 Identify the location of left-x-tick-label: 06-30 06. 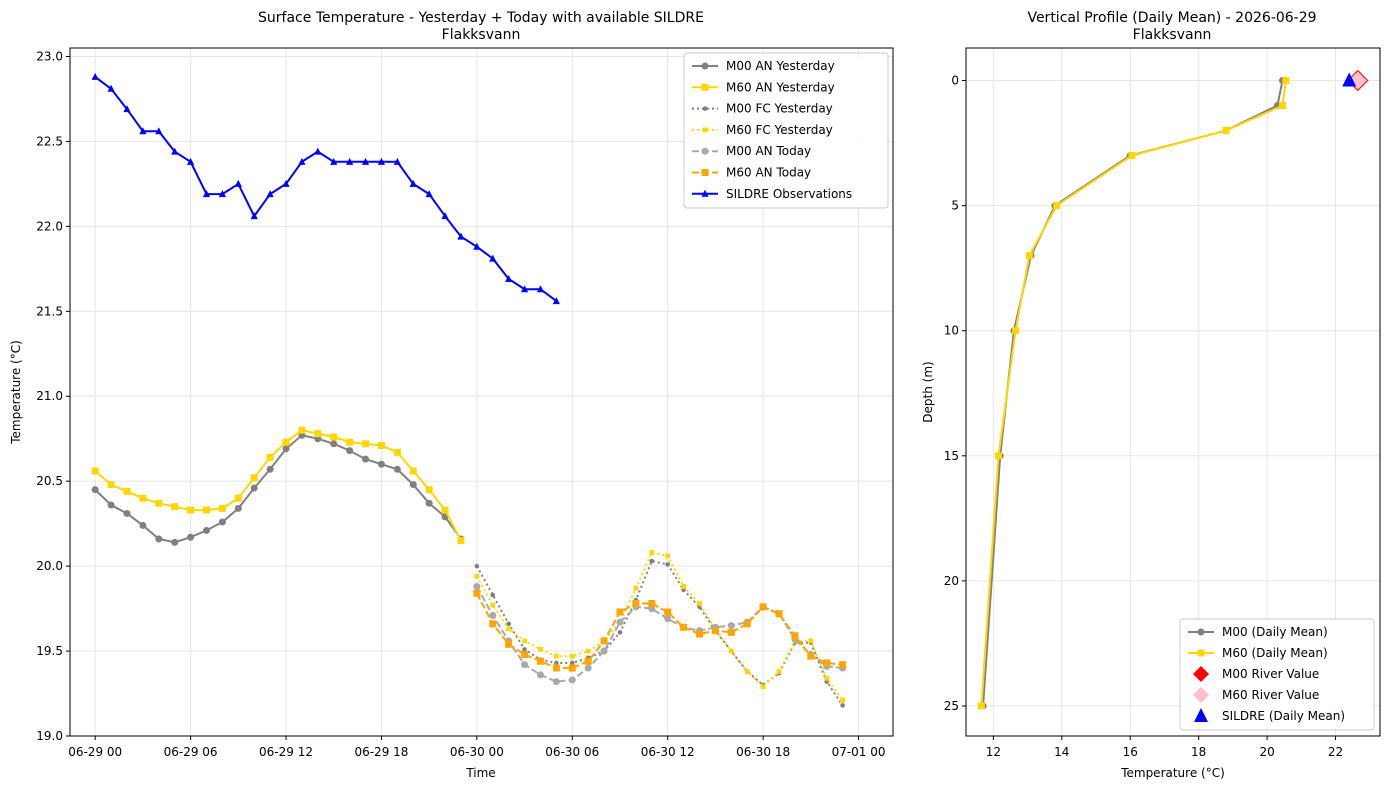
(572, 752).